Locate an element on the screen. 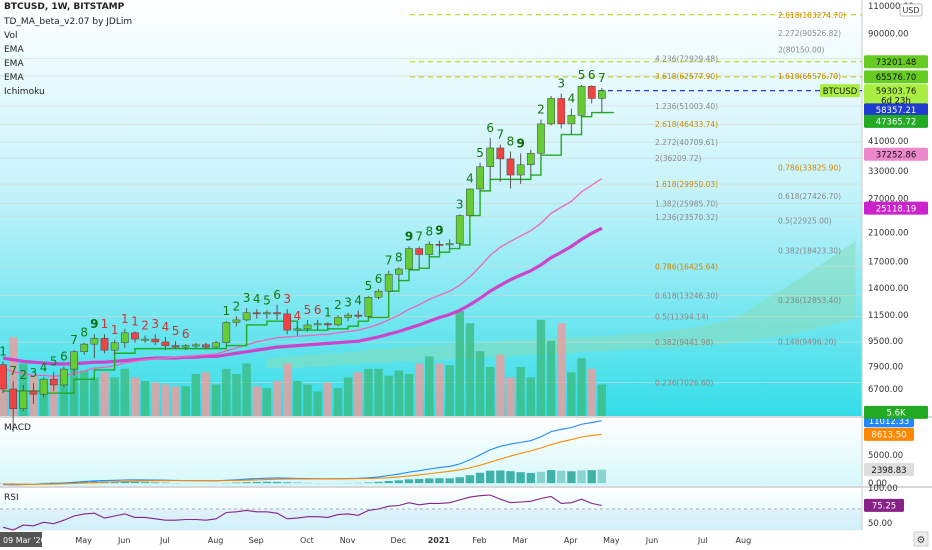  symbol-title: BTCUSD, 1W, BITSTAMP is located at coordinates (64, 7).